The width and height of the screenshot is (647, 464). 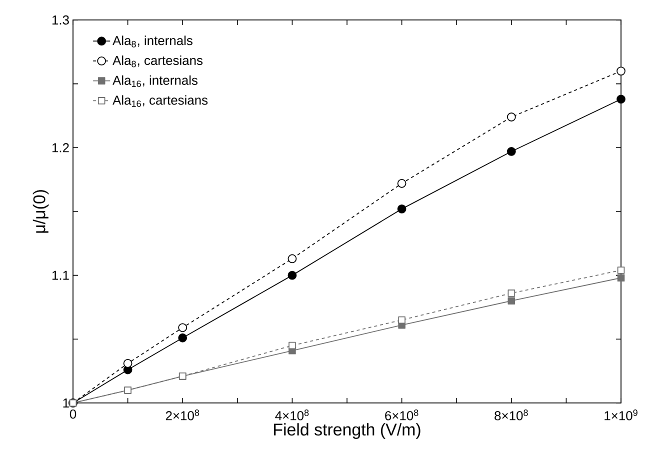 What do you see at coordinates (155, 81) in the screenshot?
I see `legend-label: Ala$_{16}$, internals` at bounding box center [155, 81].